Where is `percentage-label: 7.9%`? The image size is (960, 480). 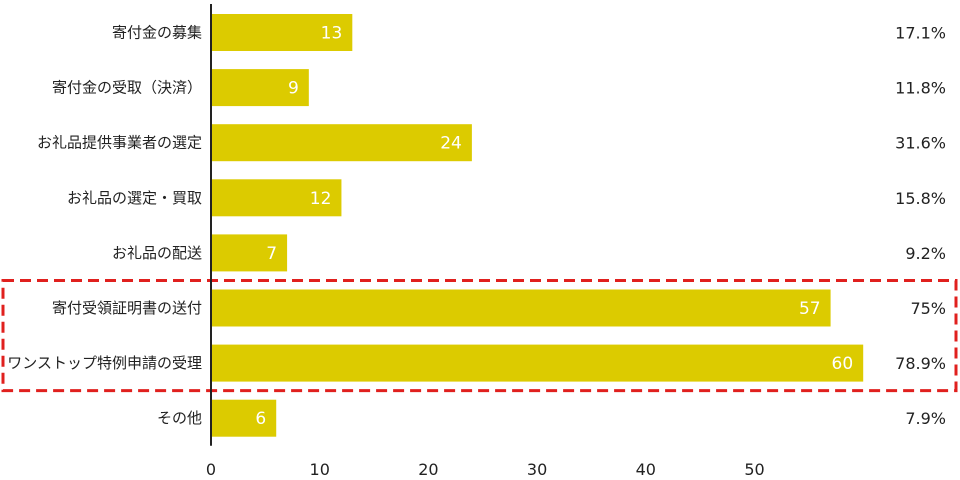
percentage-label: 7.9% is located at coordinates (925, 418).